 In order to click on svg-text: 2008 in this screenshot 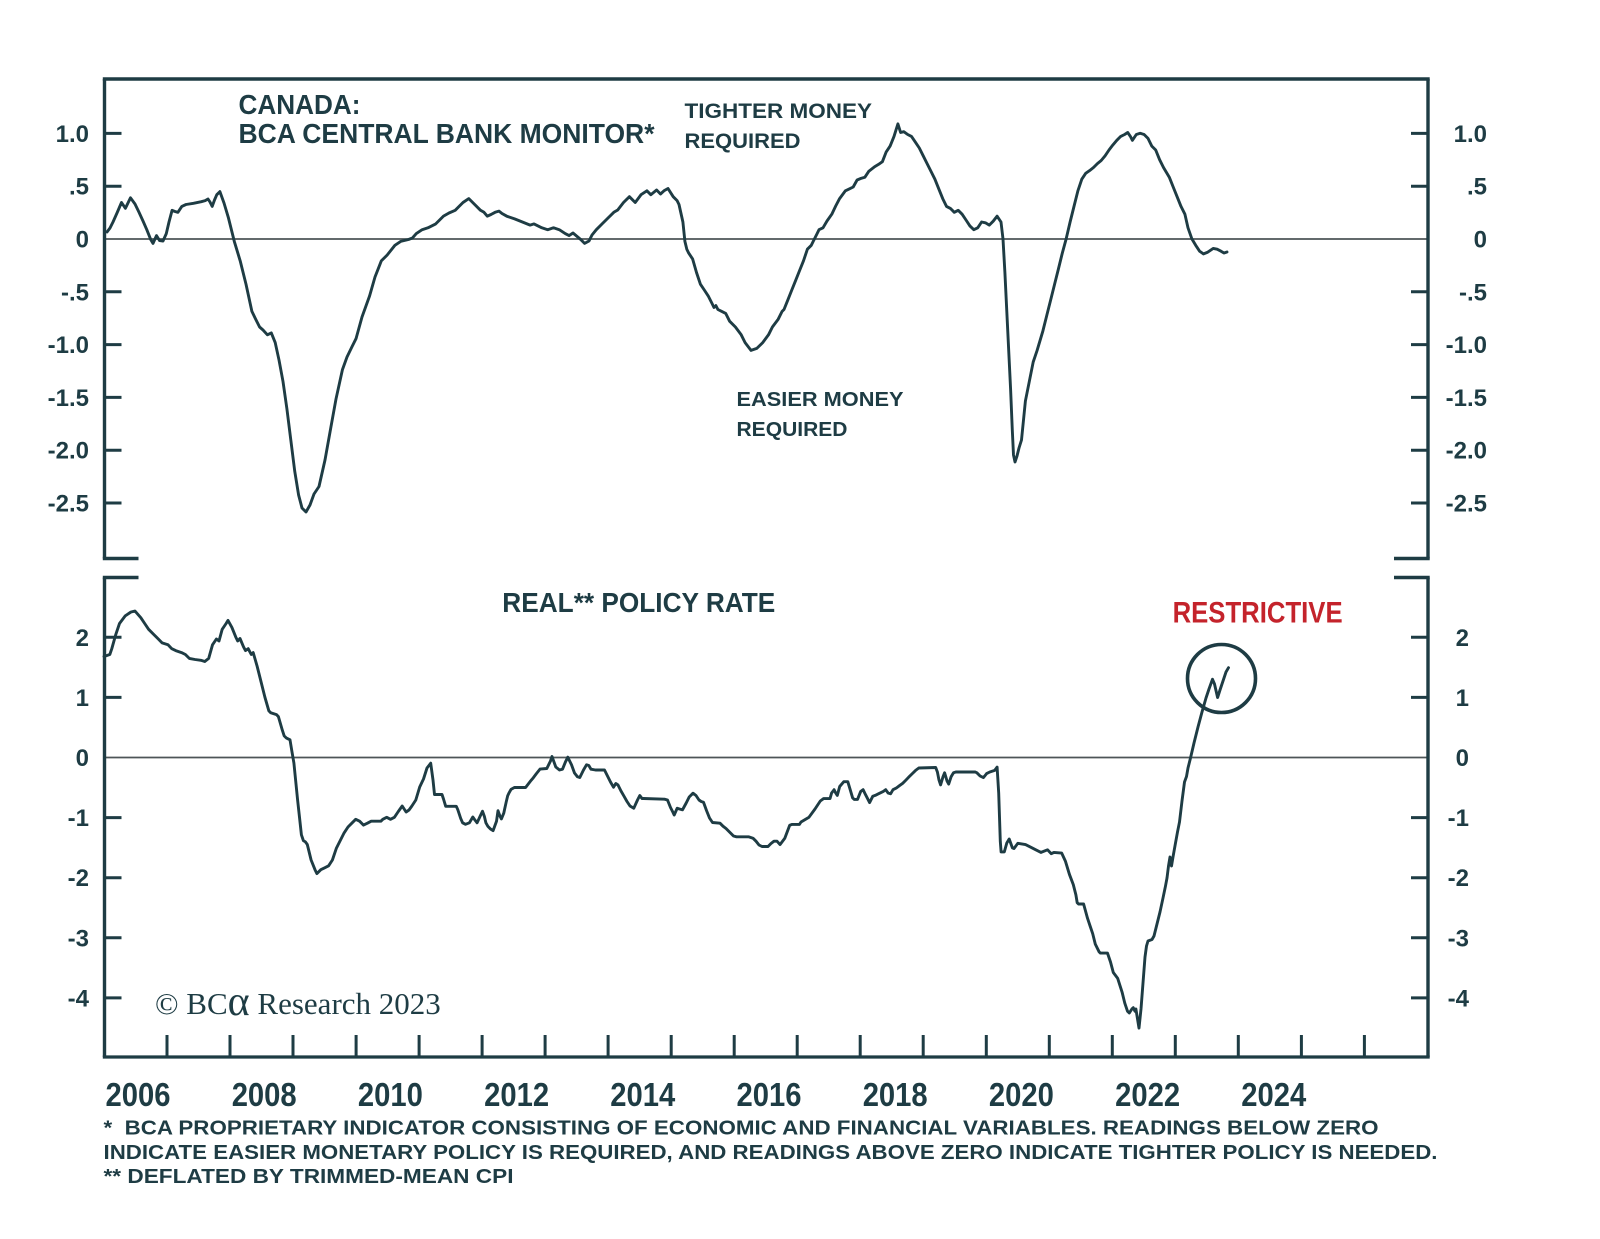, I will do `click(264, 1094)`.